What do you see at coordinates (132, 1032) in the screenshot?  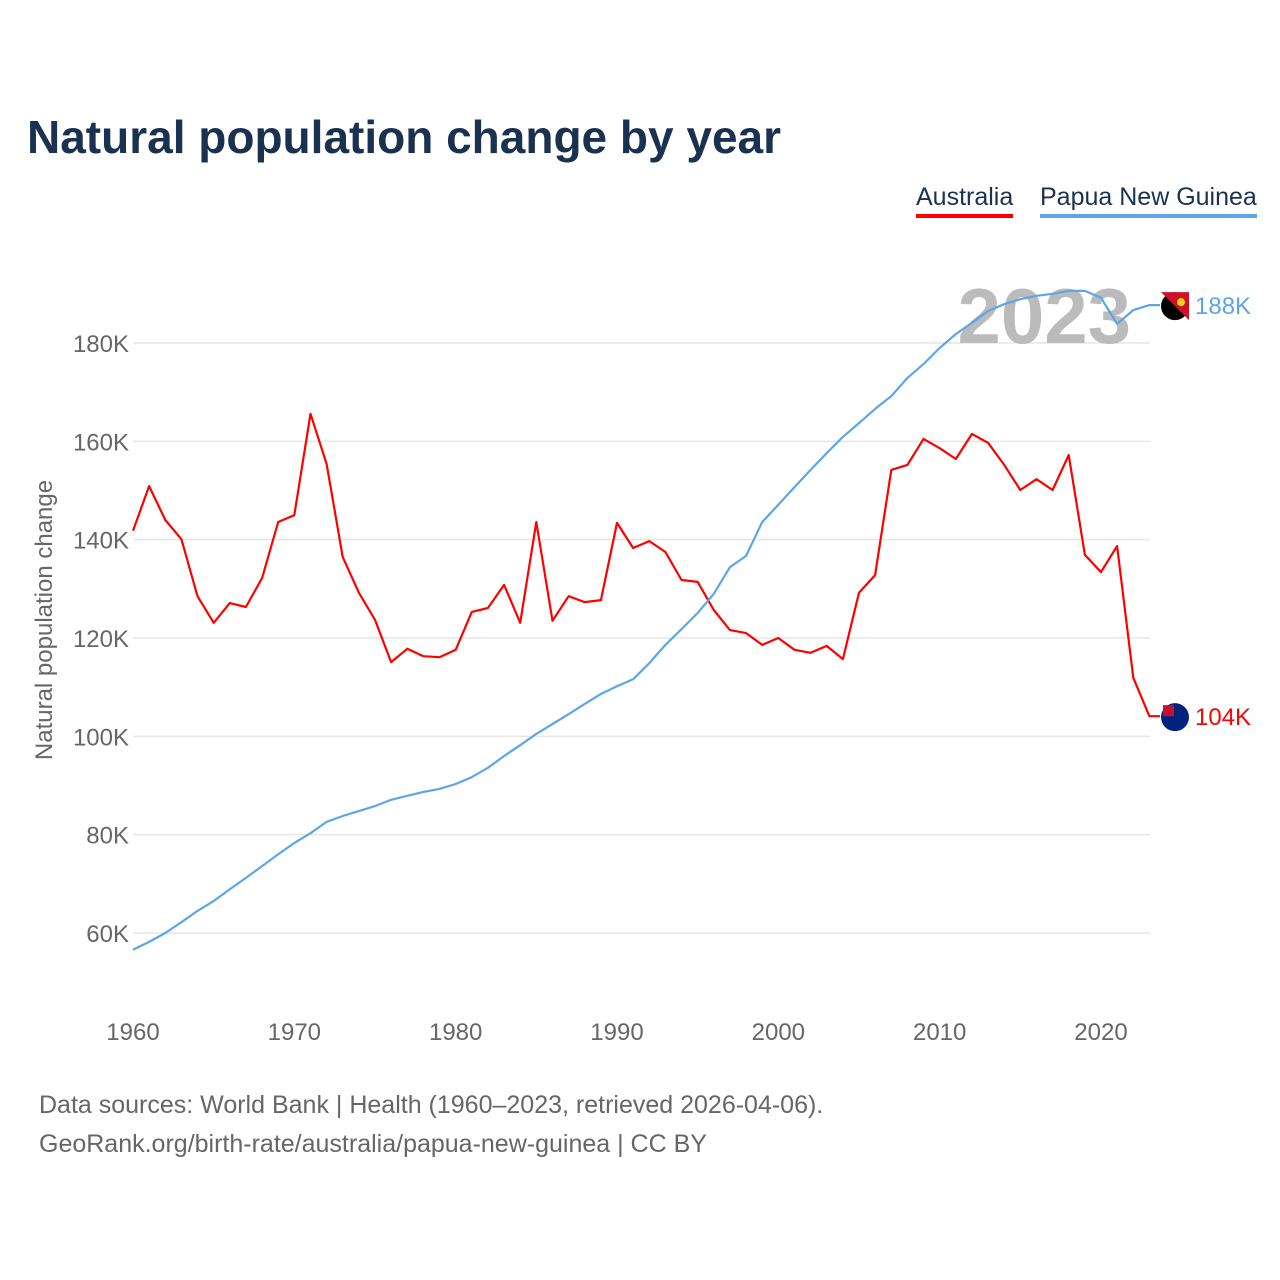 I see `x-tick-label: 1960` at bounding box center [132, 1032].